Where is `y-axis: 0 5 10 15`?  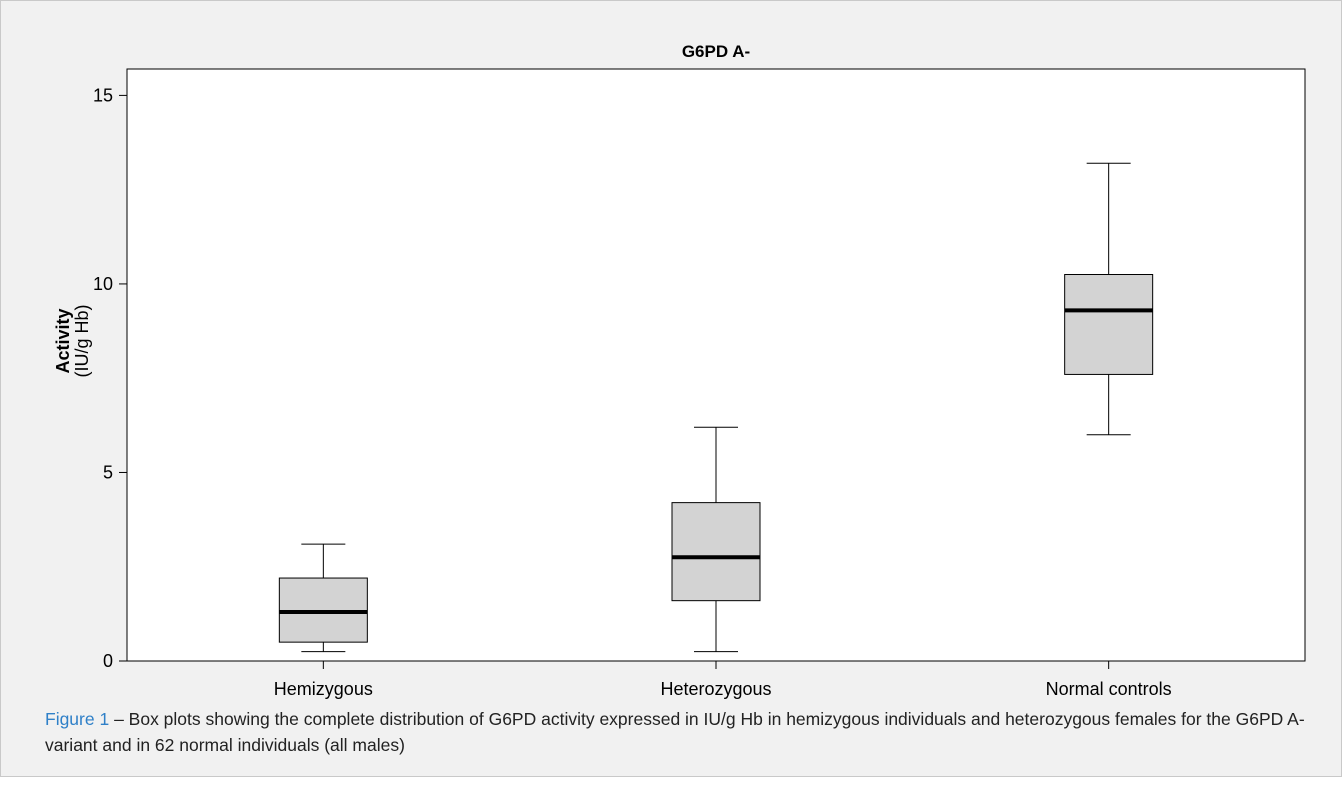
y-axis: 0 5 10 15 is located at coordinates (110, 378).